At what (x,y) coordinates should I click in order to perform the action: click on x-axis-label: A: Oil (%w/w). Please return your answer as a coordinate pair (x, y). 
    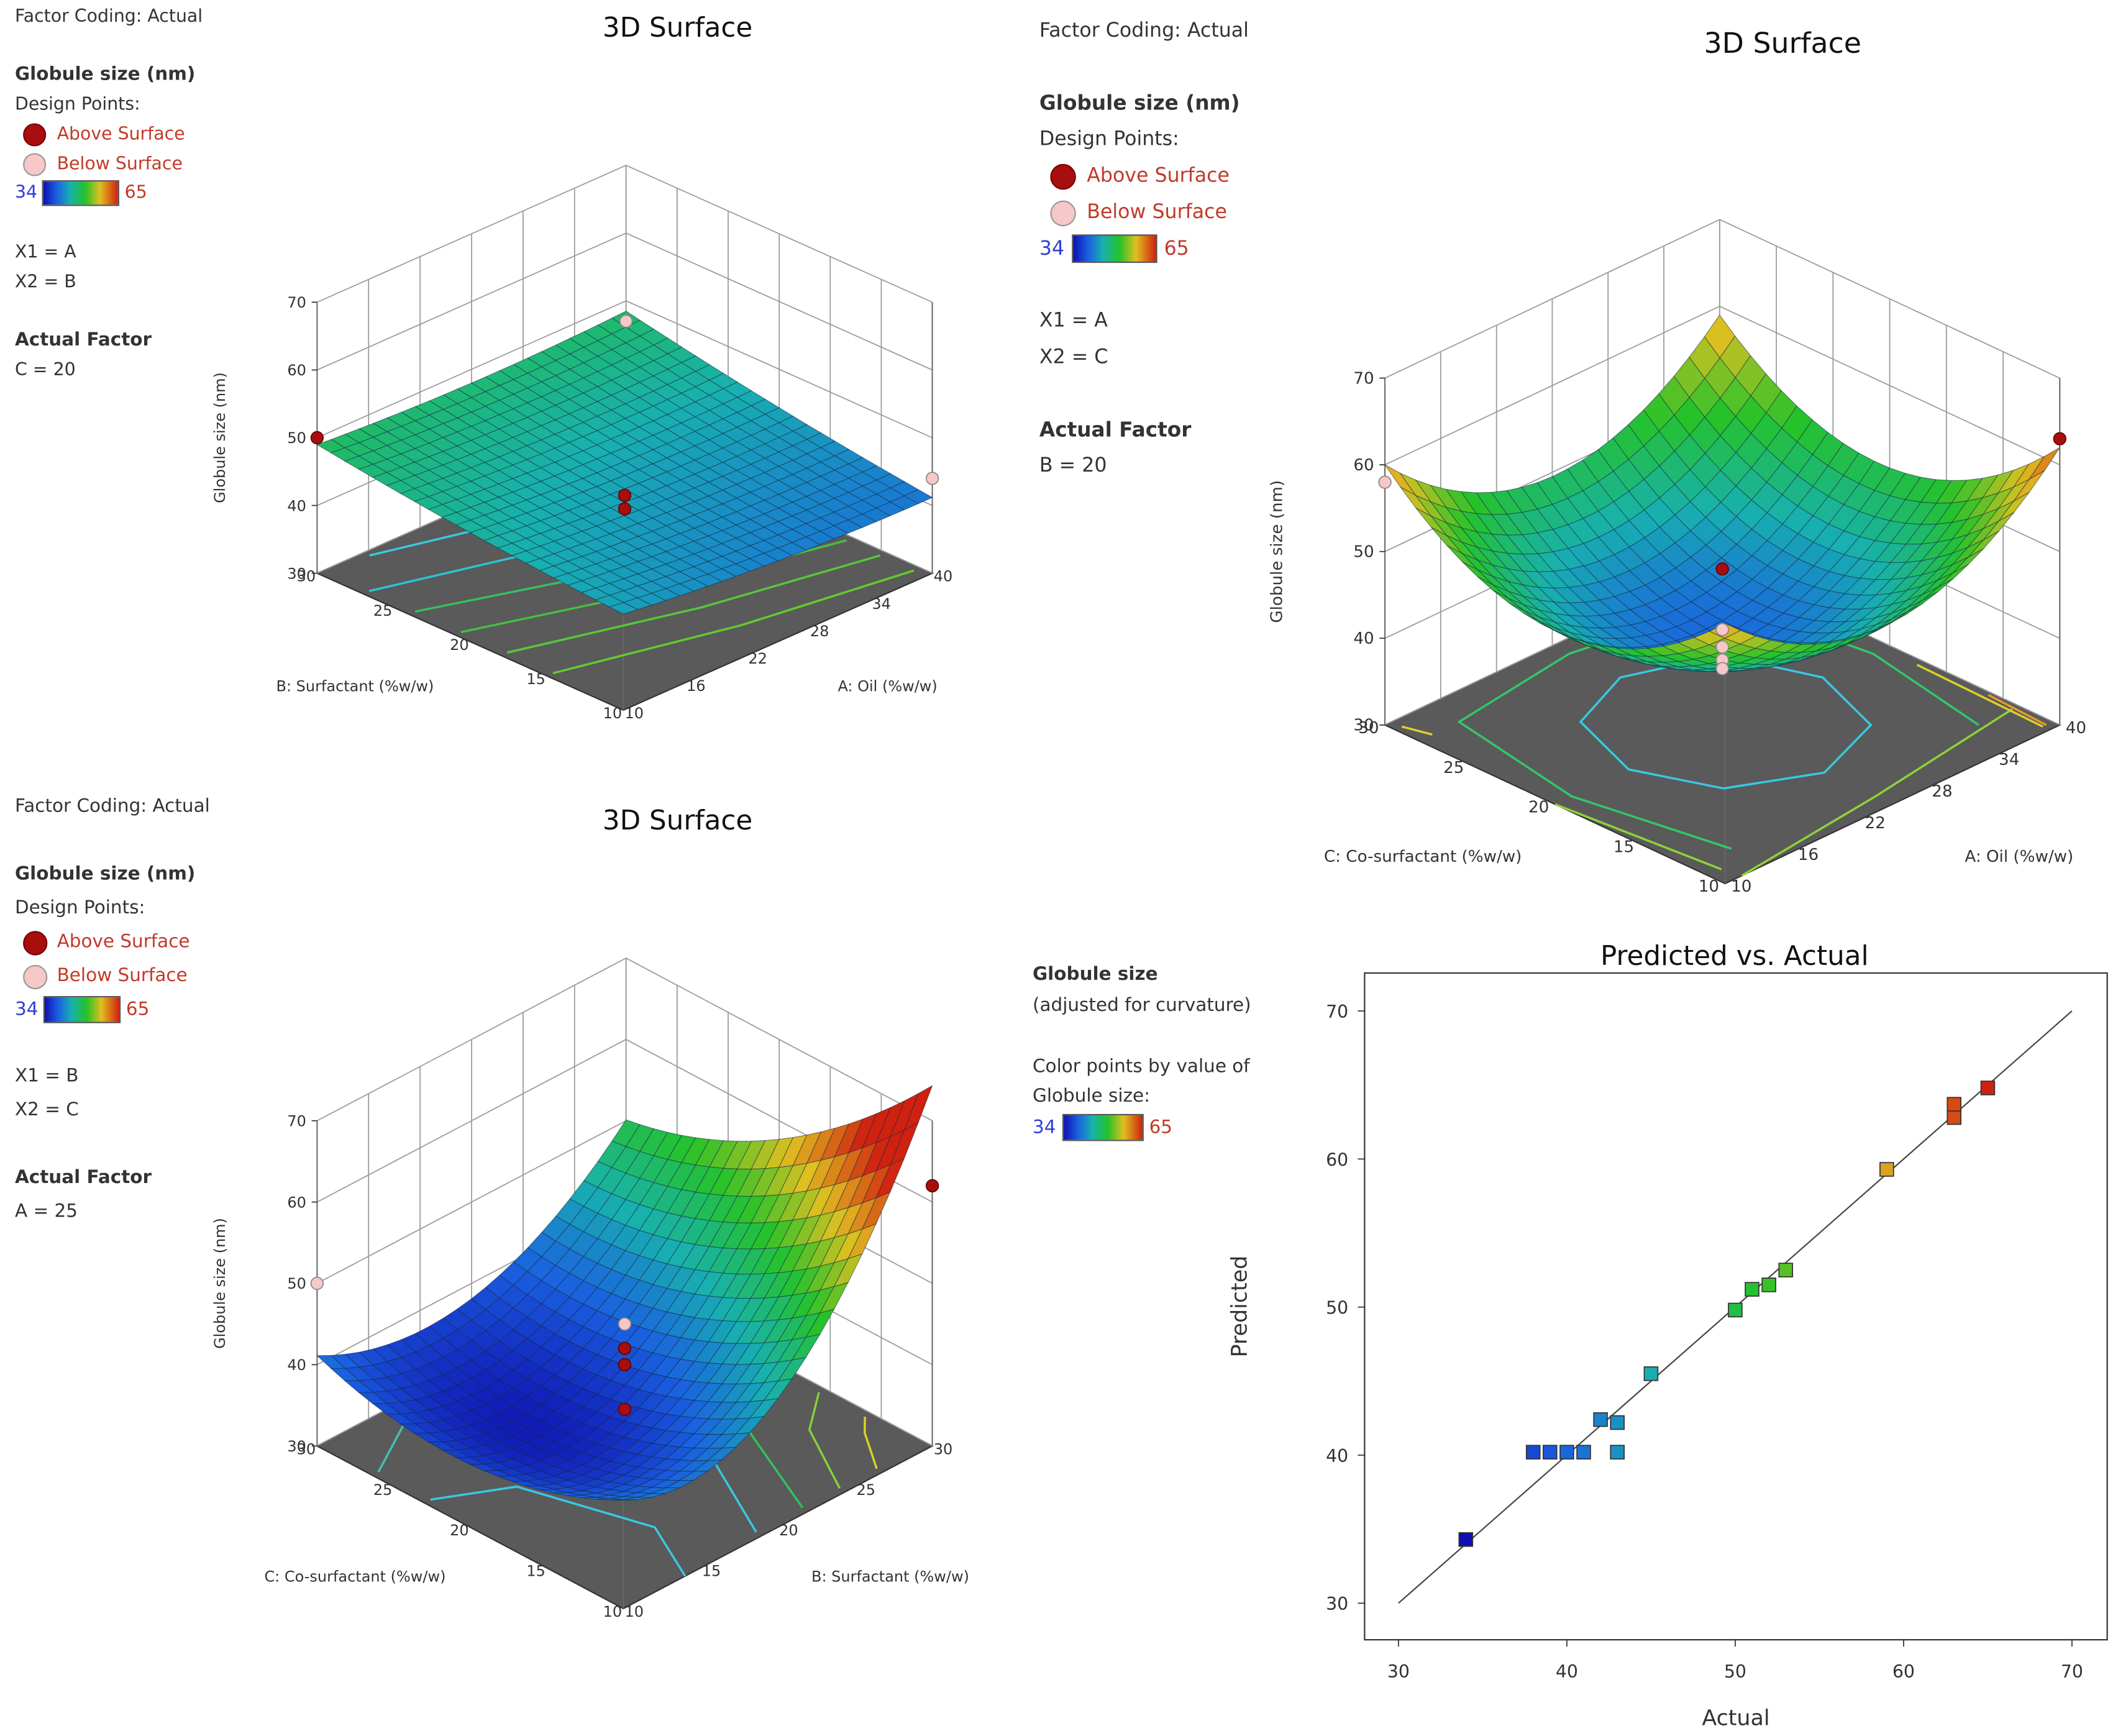
    Looking at the image, I should click on (2019, 856).